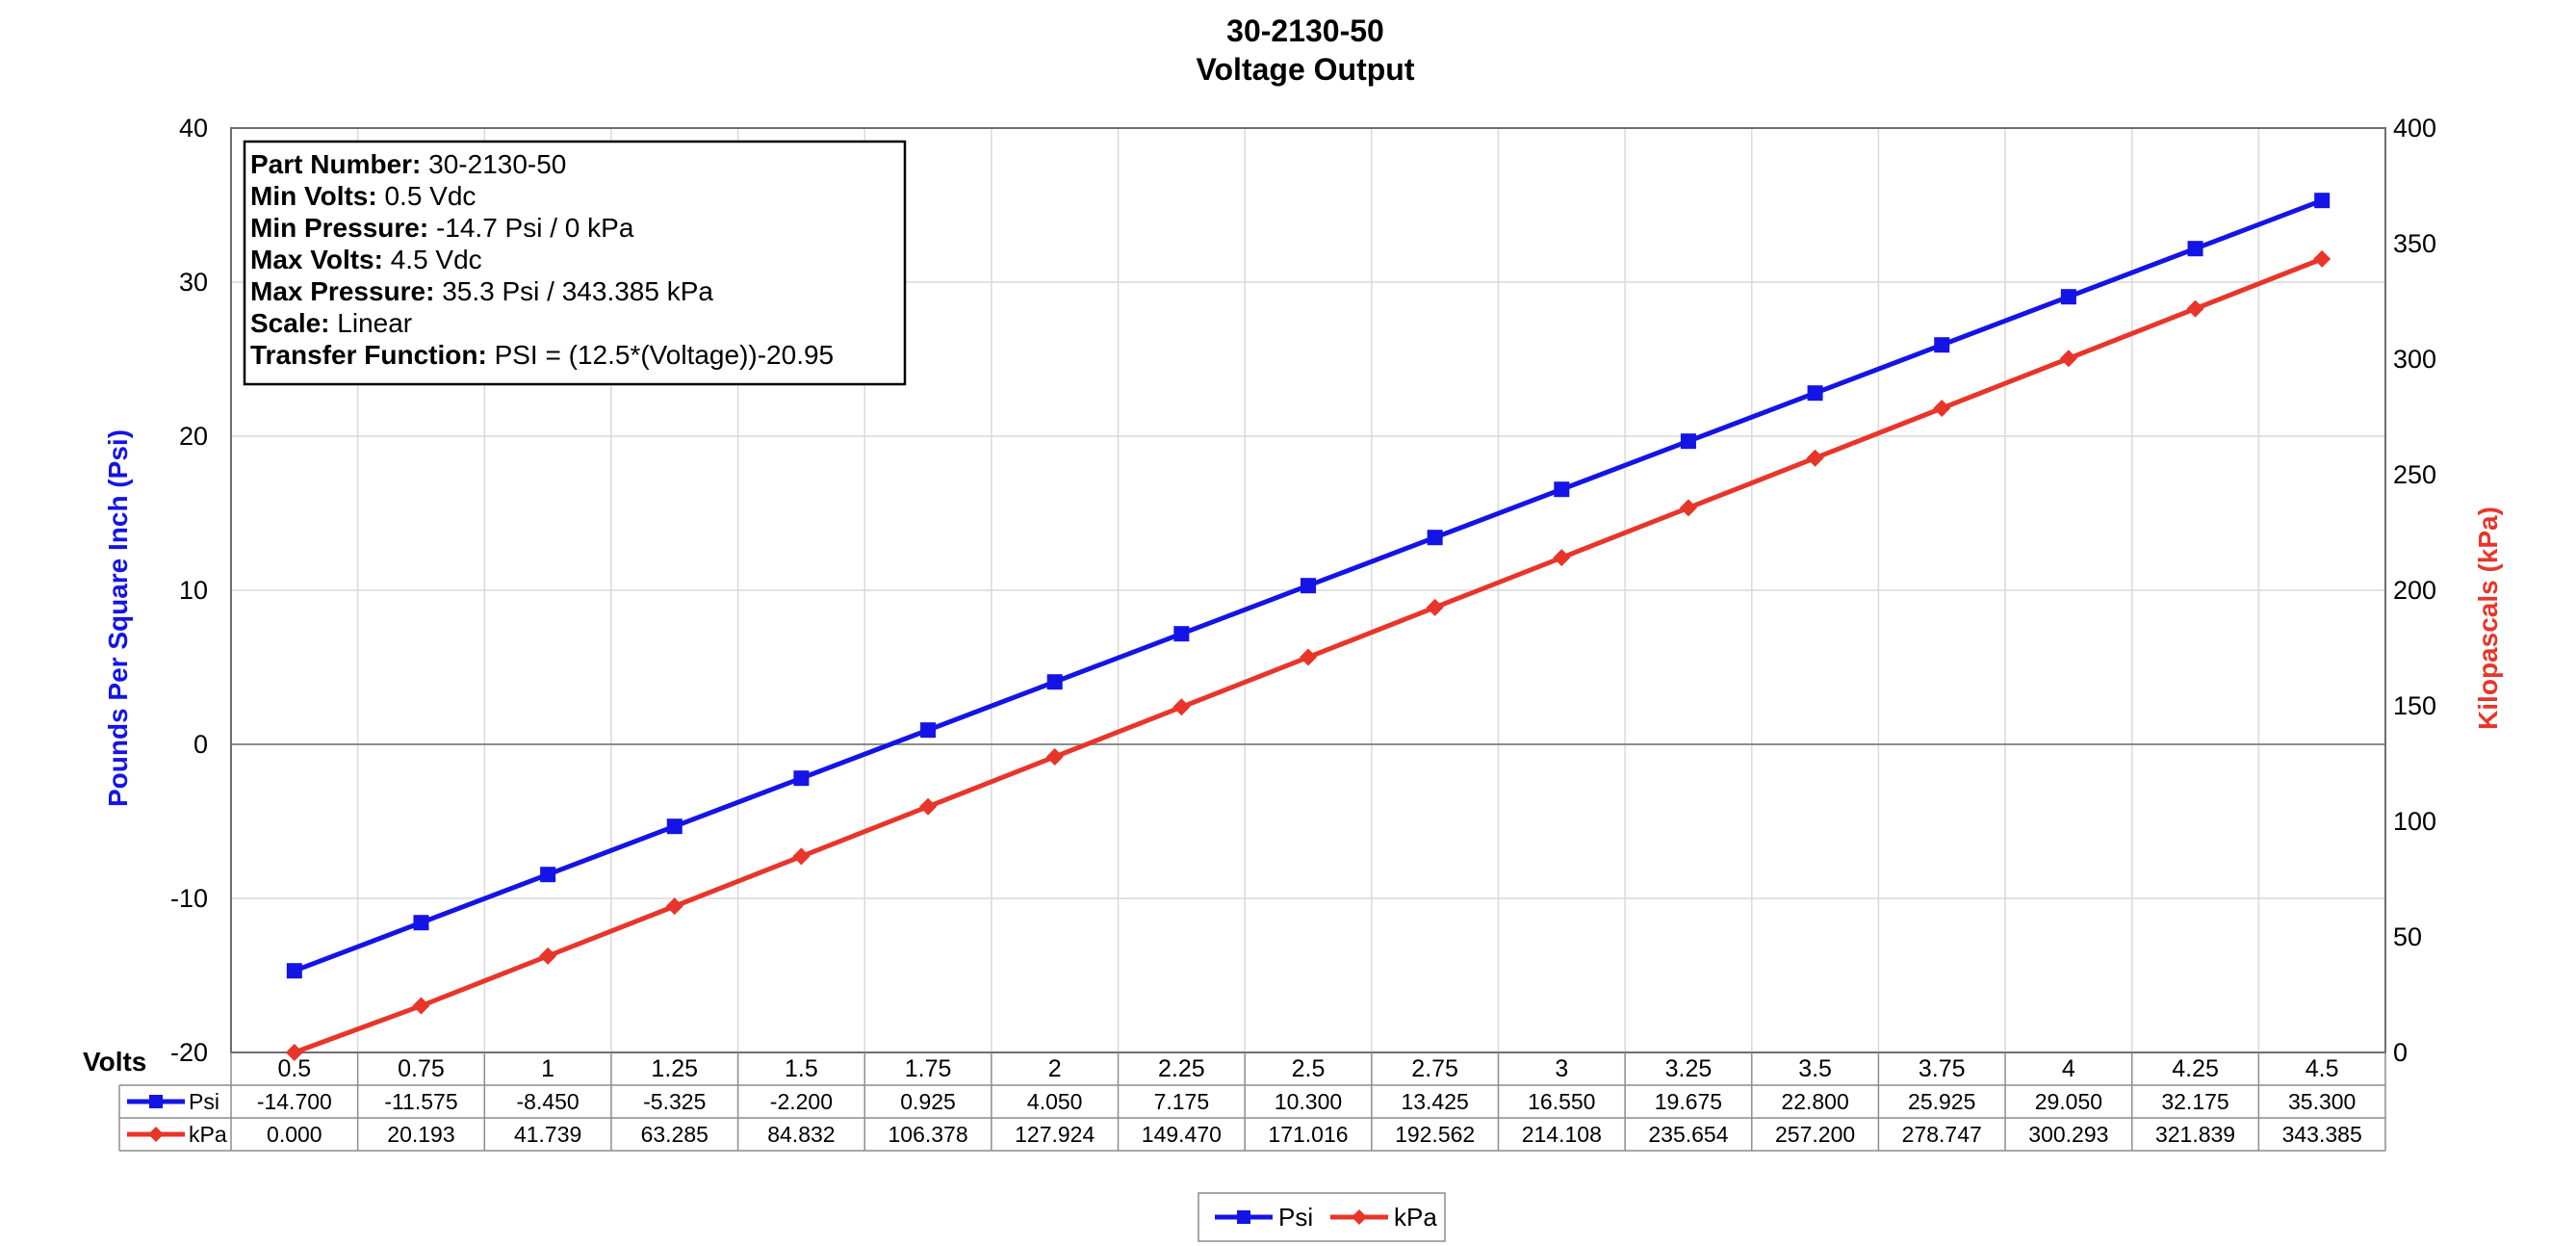 The height and width of the screenshot is (1246, 2576). Describe the element at coordinates (1942, 1134) in the screenshot. I see `table-cell: 278.747` at that location.